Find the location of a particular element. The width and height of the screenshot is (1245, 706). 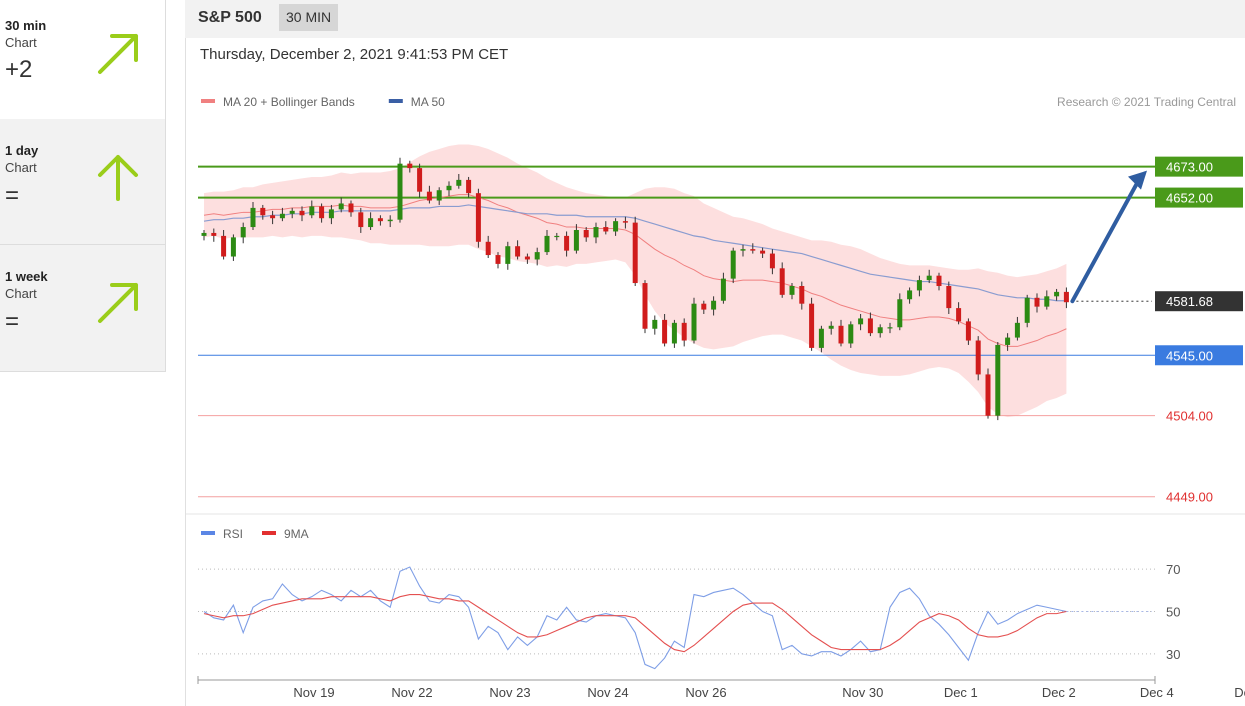

rsi-legend-label: 9MA is located at coordinates (296, 534).